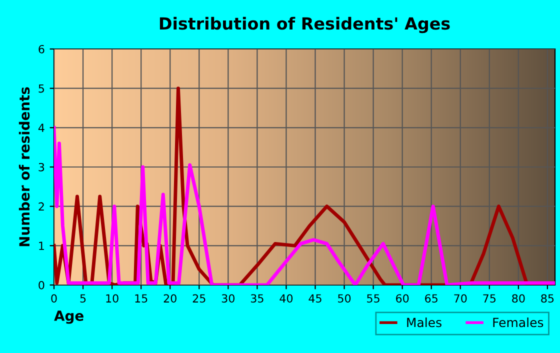  What do you see at coordinates (41, 49) in the screenshot?
I see `y-tick-label: 6` at bounding box center [41, 49].